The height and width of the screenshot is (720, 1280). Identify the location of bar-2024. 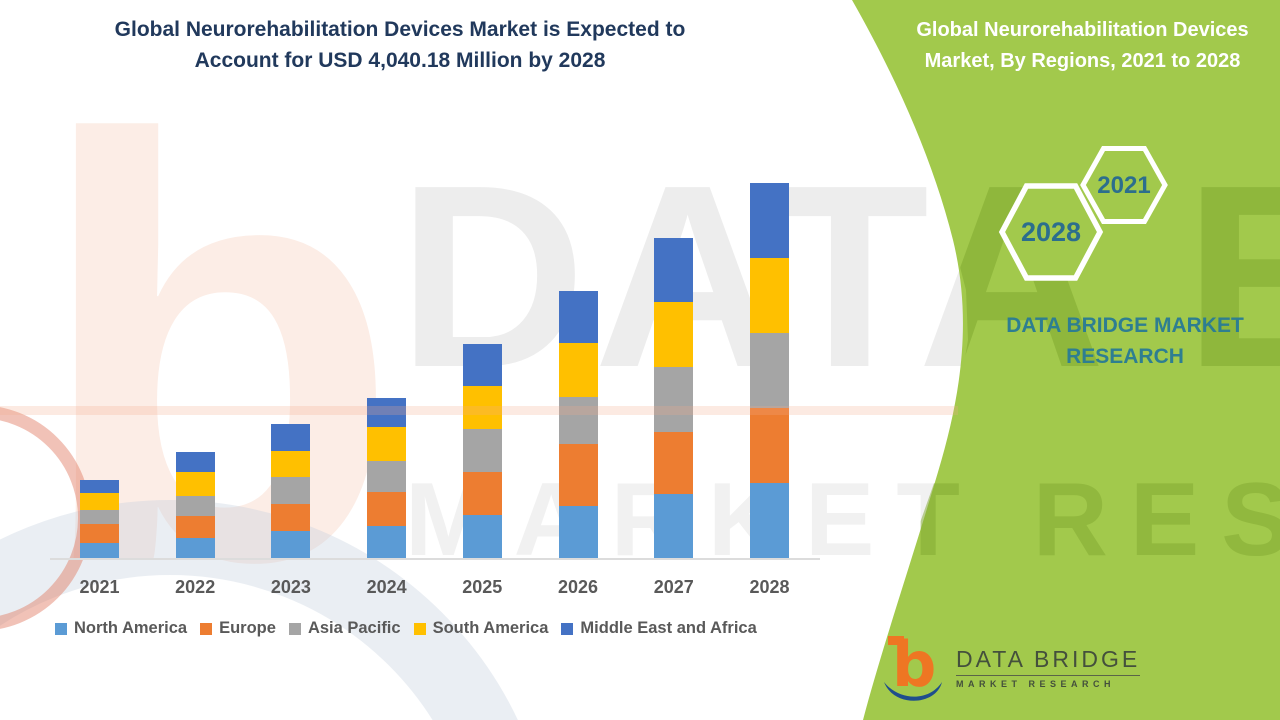
(387, 477).